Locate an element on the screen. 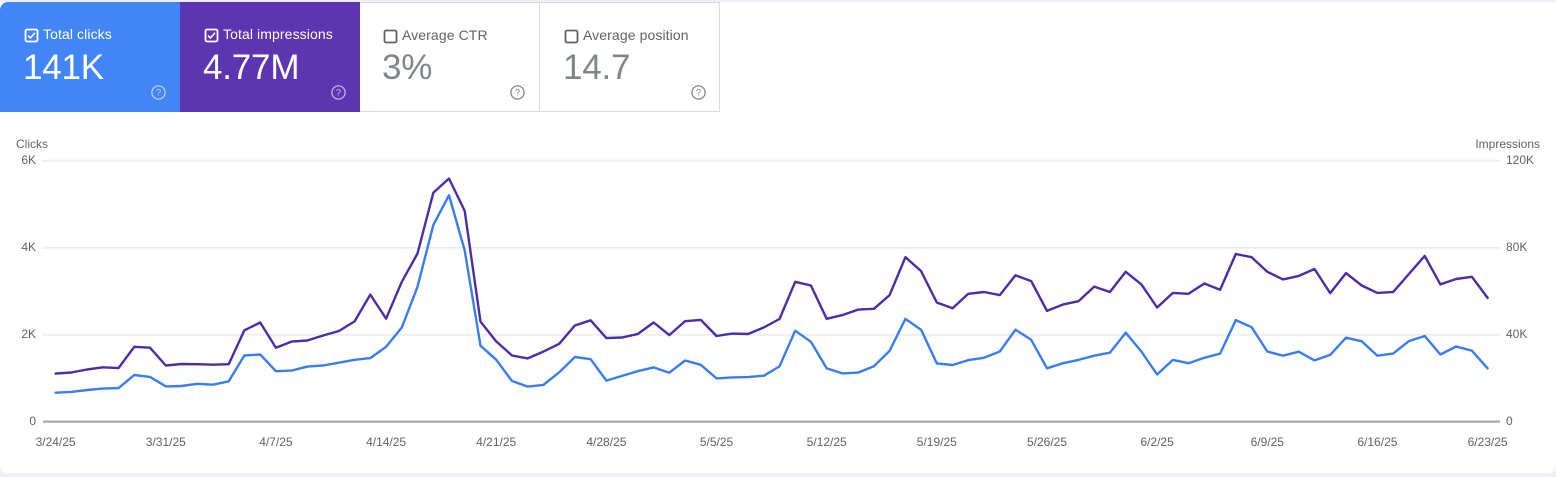 The height and width of the screenshot is (477, 1556). svg-text: 2K is located at coordinates (28, 334).